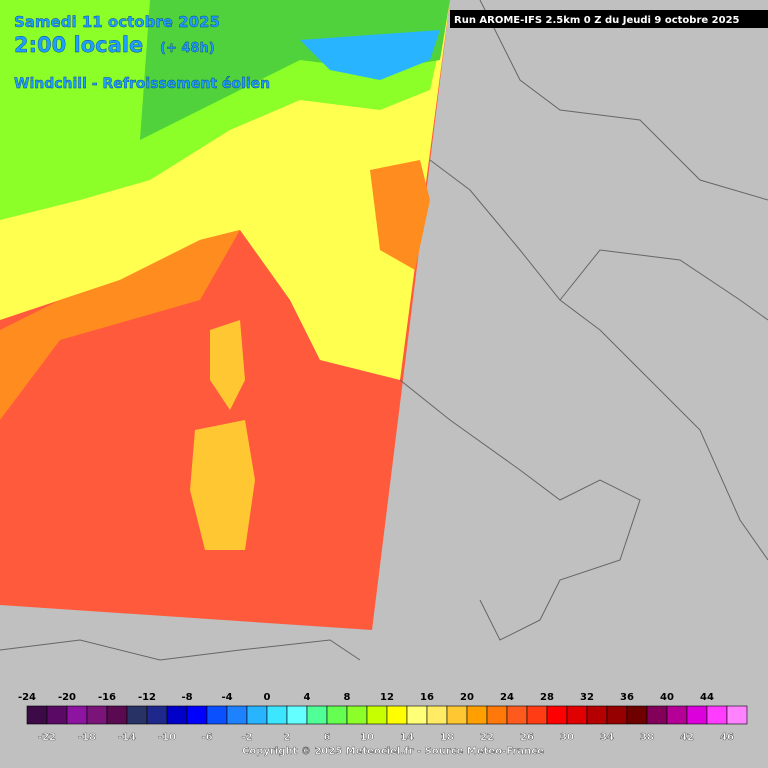  I want to click on legend-label: 20, so click(467, 697).